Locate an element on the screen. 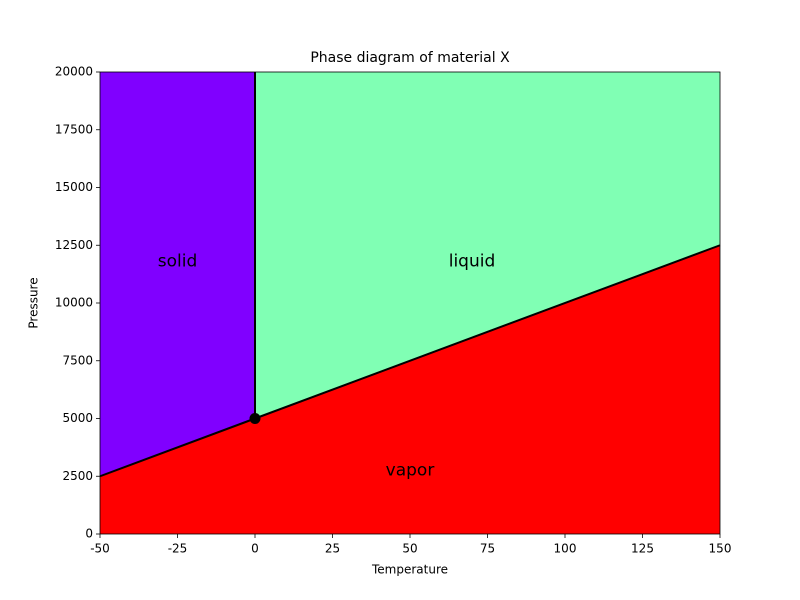  x-tick-label: 150 is located at coordinates (720, 549).